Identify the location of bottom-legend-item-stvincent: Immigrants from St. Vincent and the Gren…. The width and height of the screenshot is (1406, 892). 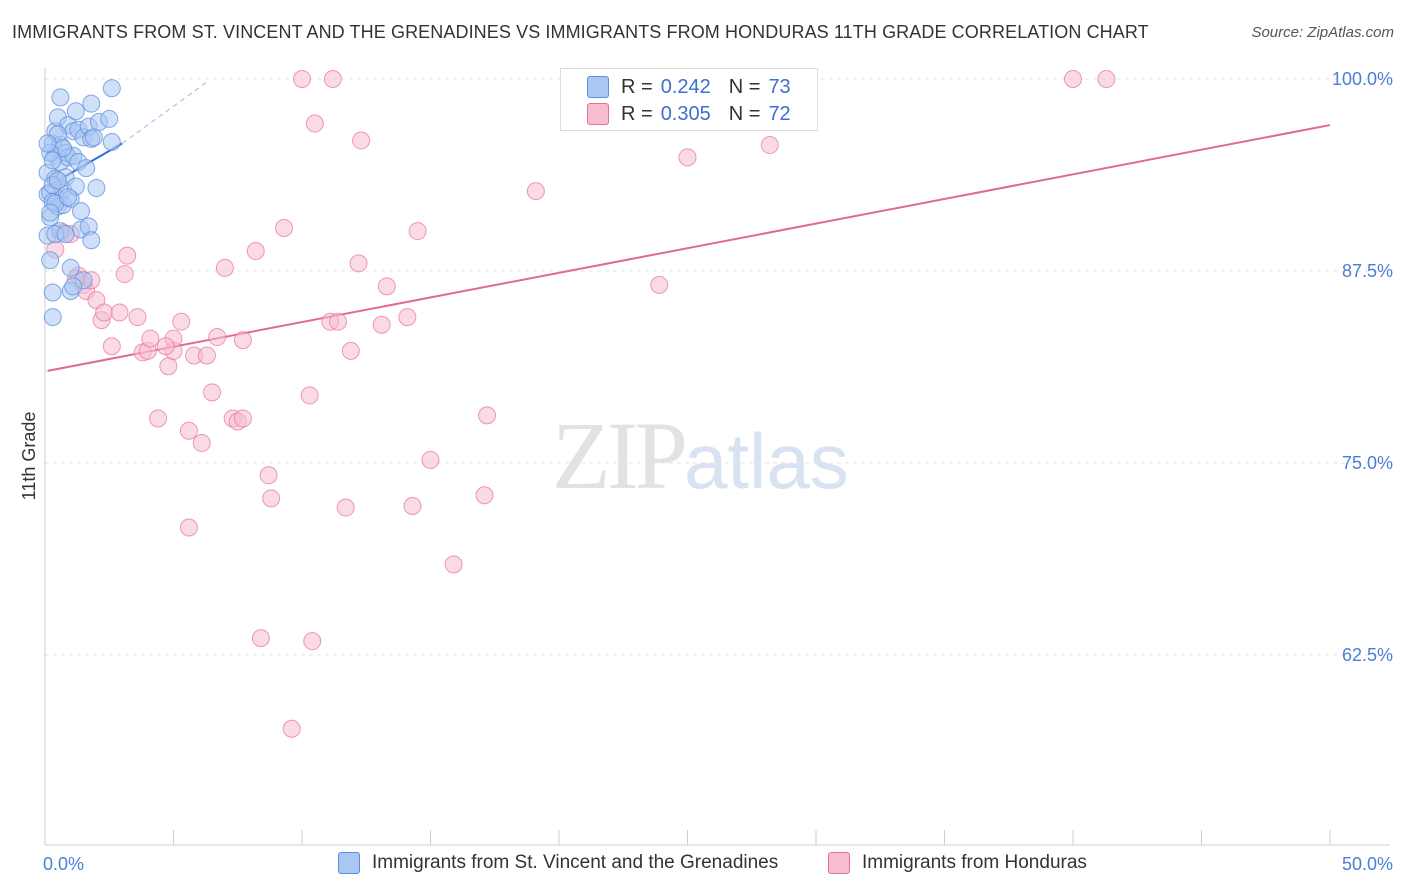
(558, 863).